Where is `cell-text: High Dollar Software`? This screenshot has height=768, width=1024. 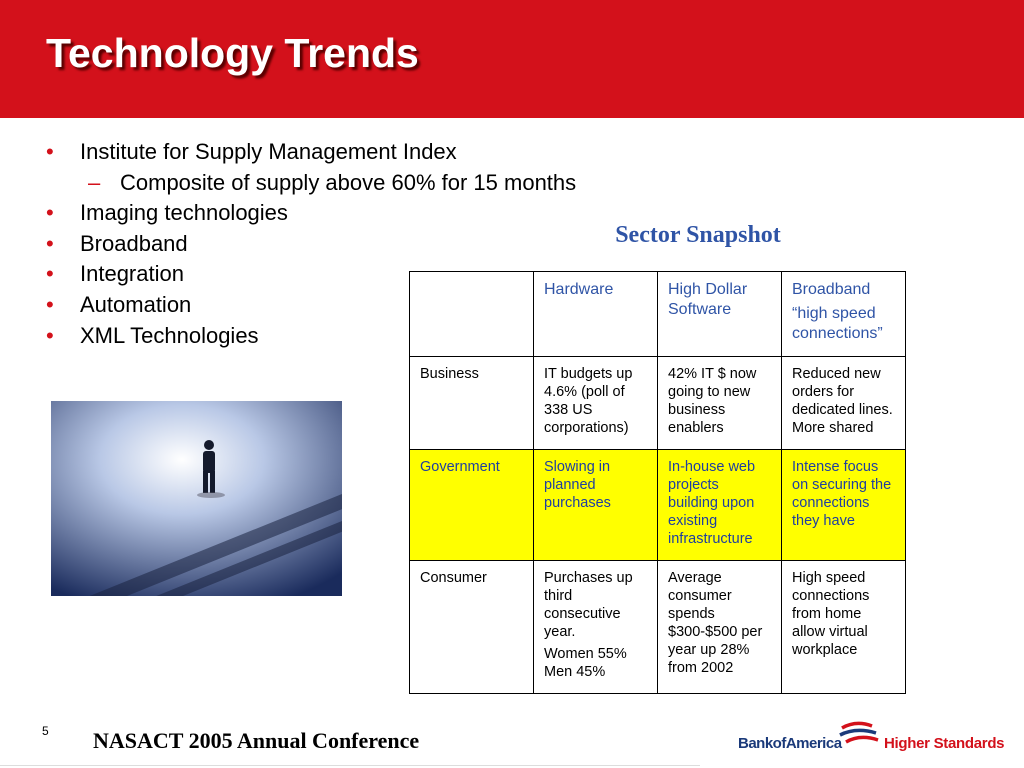 cell-text: High Dollar Software is located at coordinates (708, 299).